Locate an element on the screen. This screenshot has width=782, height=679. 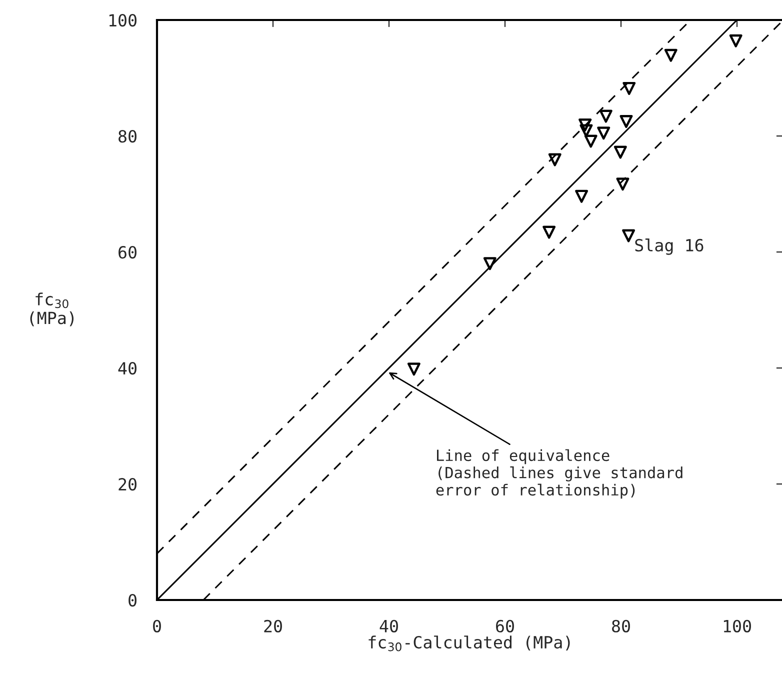
y-tick-label: 80 is located at coordinates (127, 136).